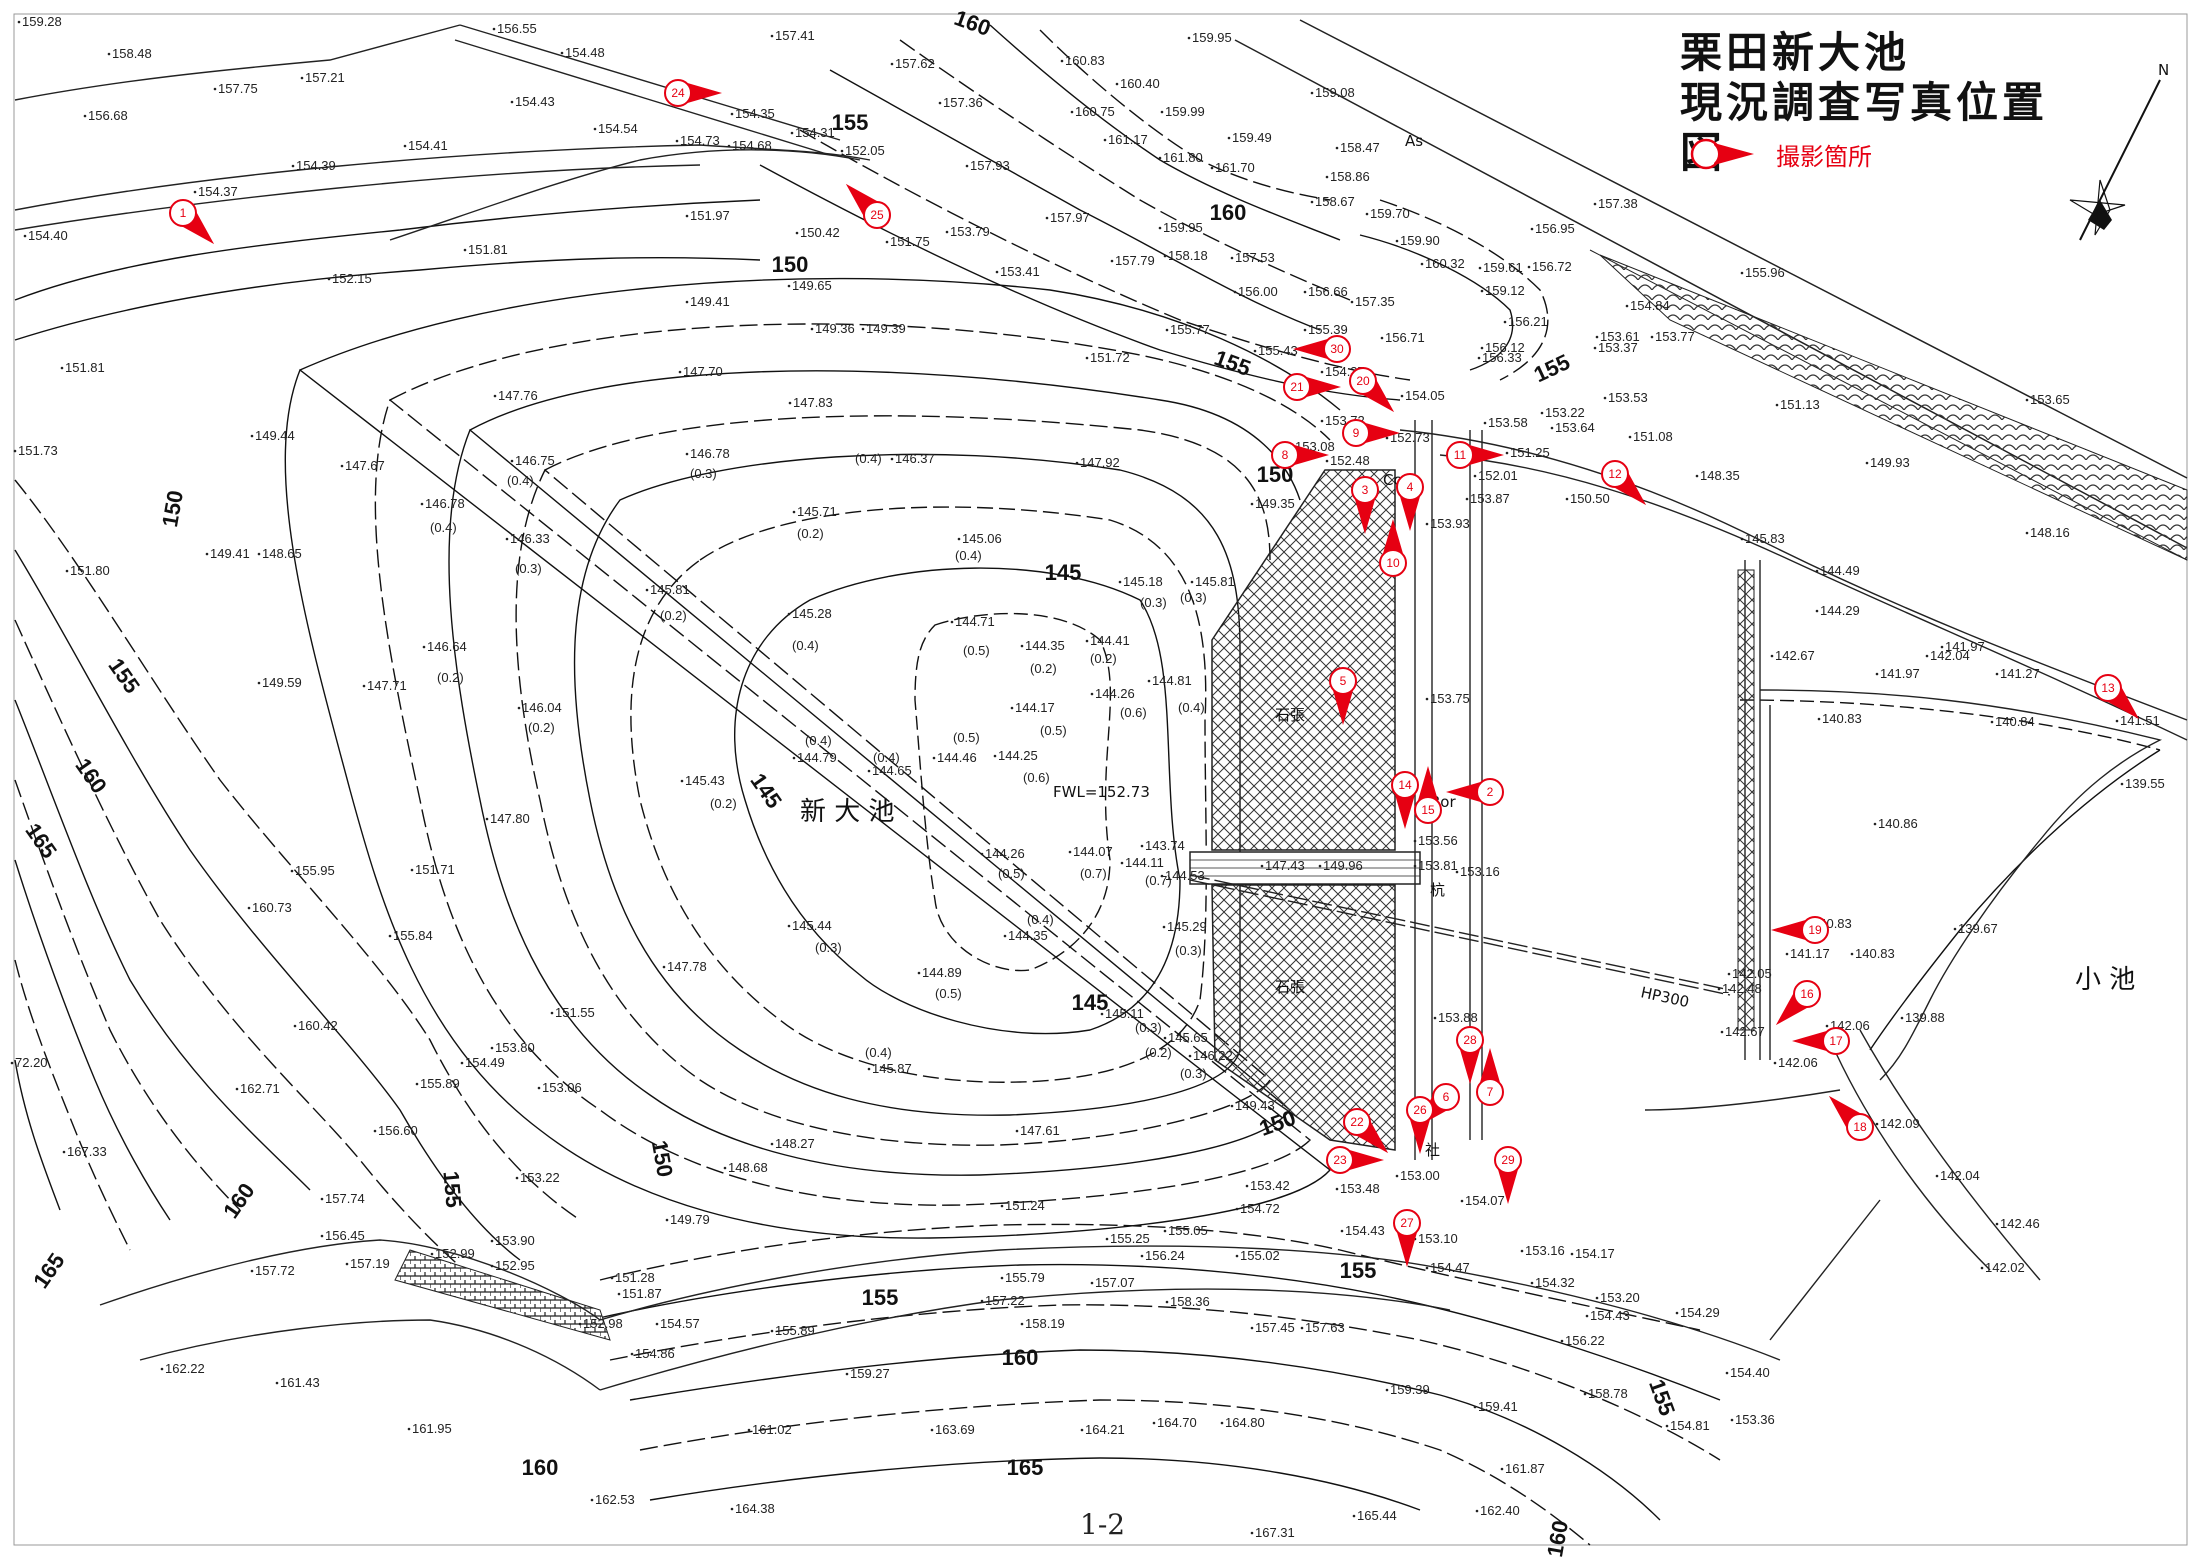 The image size is (2201, 1559). Describe the element at coordinates (1369, 1134) in the screenshot. I see `photo-marker-22: 22` at that location.